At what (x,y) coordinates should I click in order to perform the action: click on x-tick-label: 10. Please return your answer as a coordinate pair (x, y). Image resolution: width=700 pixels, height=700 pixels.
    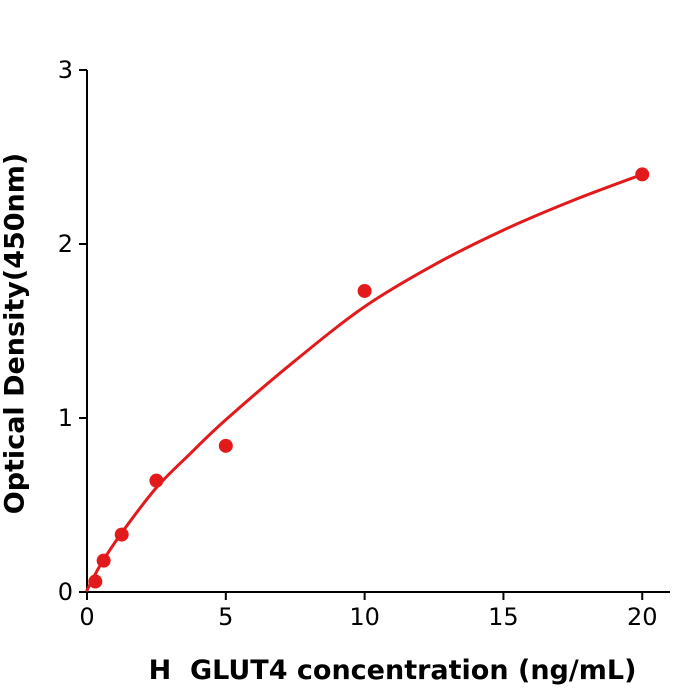
    Looking at the image, I should click on (364, 617).